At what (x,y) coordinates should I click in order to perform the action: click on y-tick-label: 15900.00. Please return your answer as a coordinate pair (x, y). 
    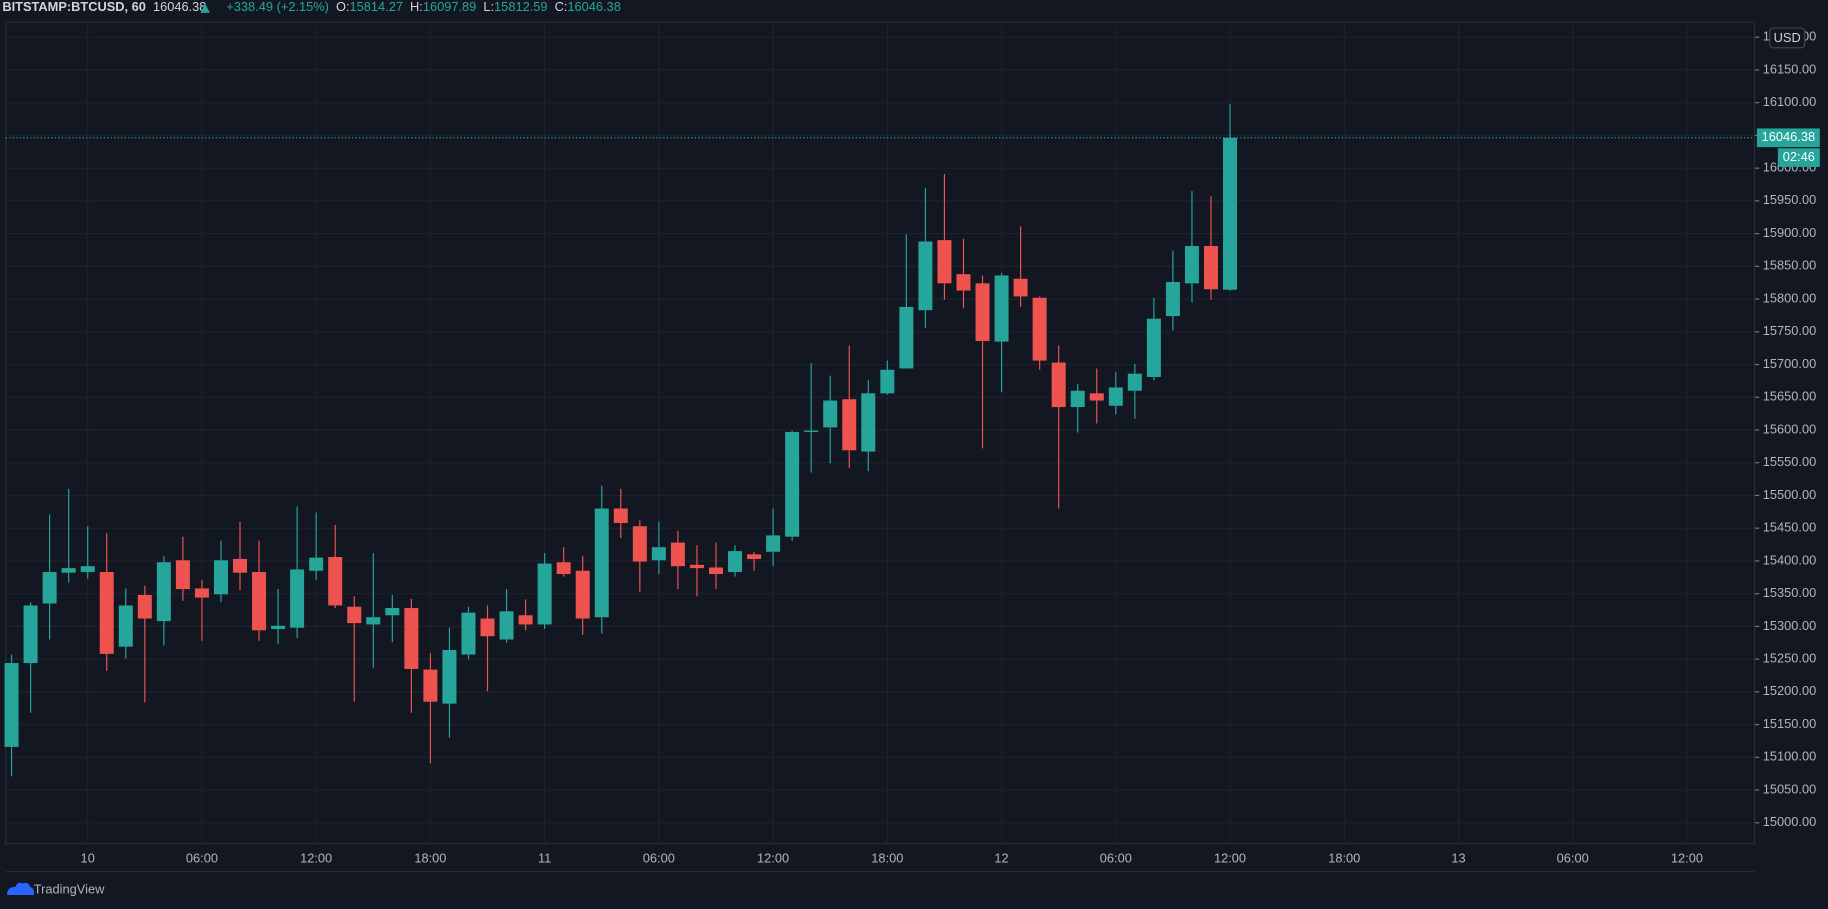
    Looking at the image, I should click on (1789, 232).